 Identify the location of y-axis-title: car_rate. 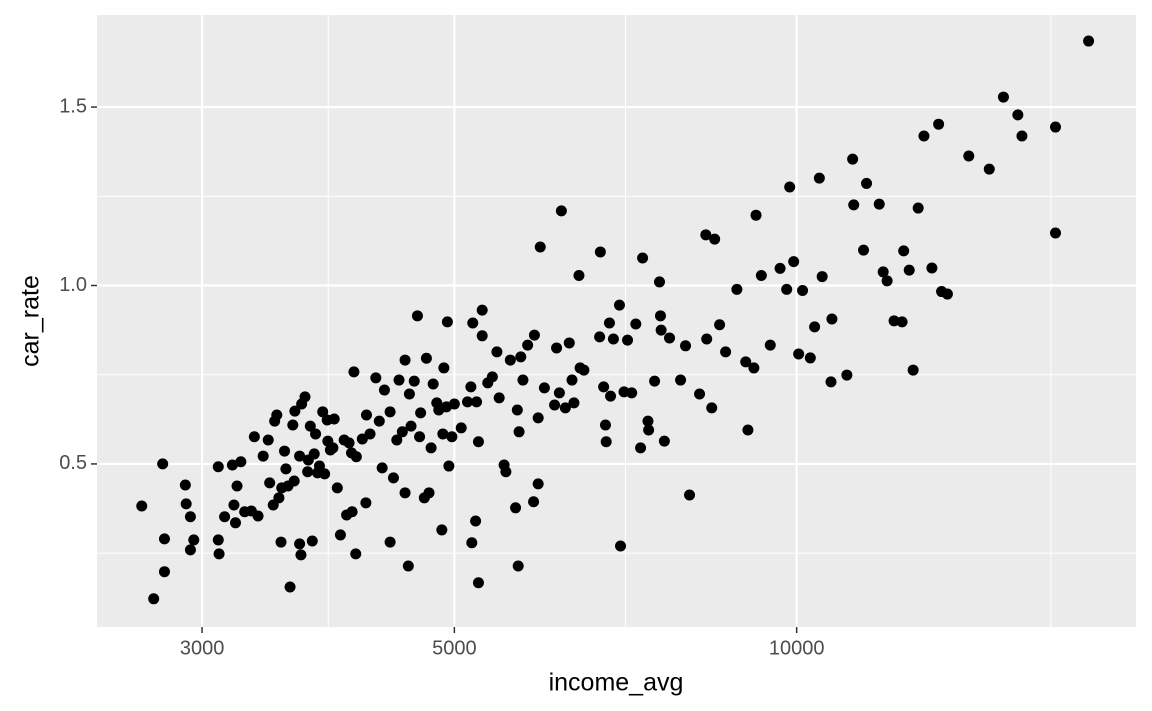
(31, 321).